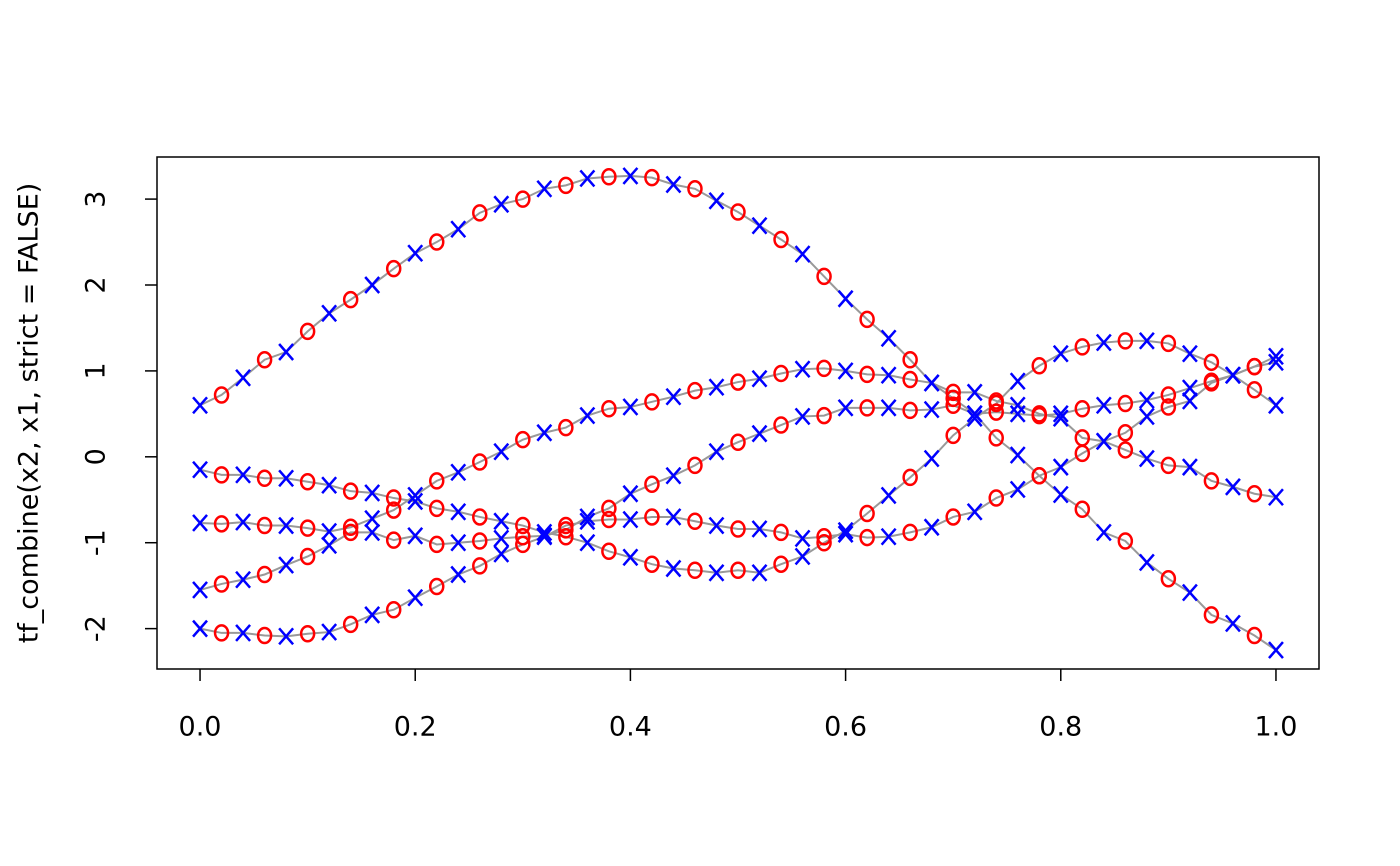 The width and height of the screenshot is (1400, 866). Describe the element at coordinates (1060, 727) in the screenshot. I see `x-tick-label: 0.8` at that location.